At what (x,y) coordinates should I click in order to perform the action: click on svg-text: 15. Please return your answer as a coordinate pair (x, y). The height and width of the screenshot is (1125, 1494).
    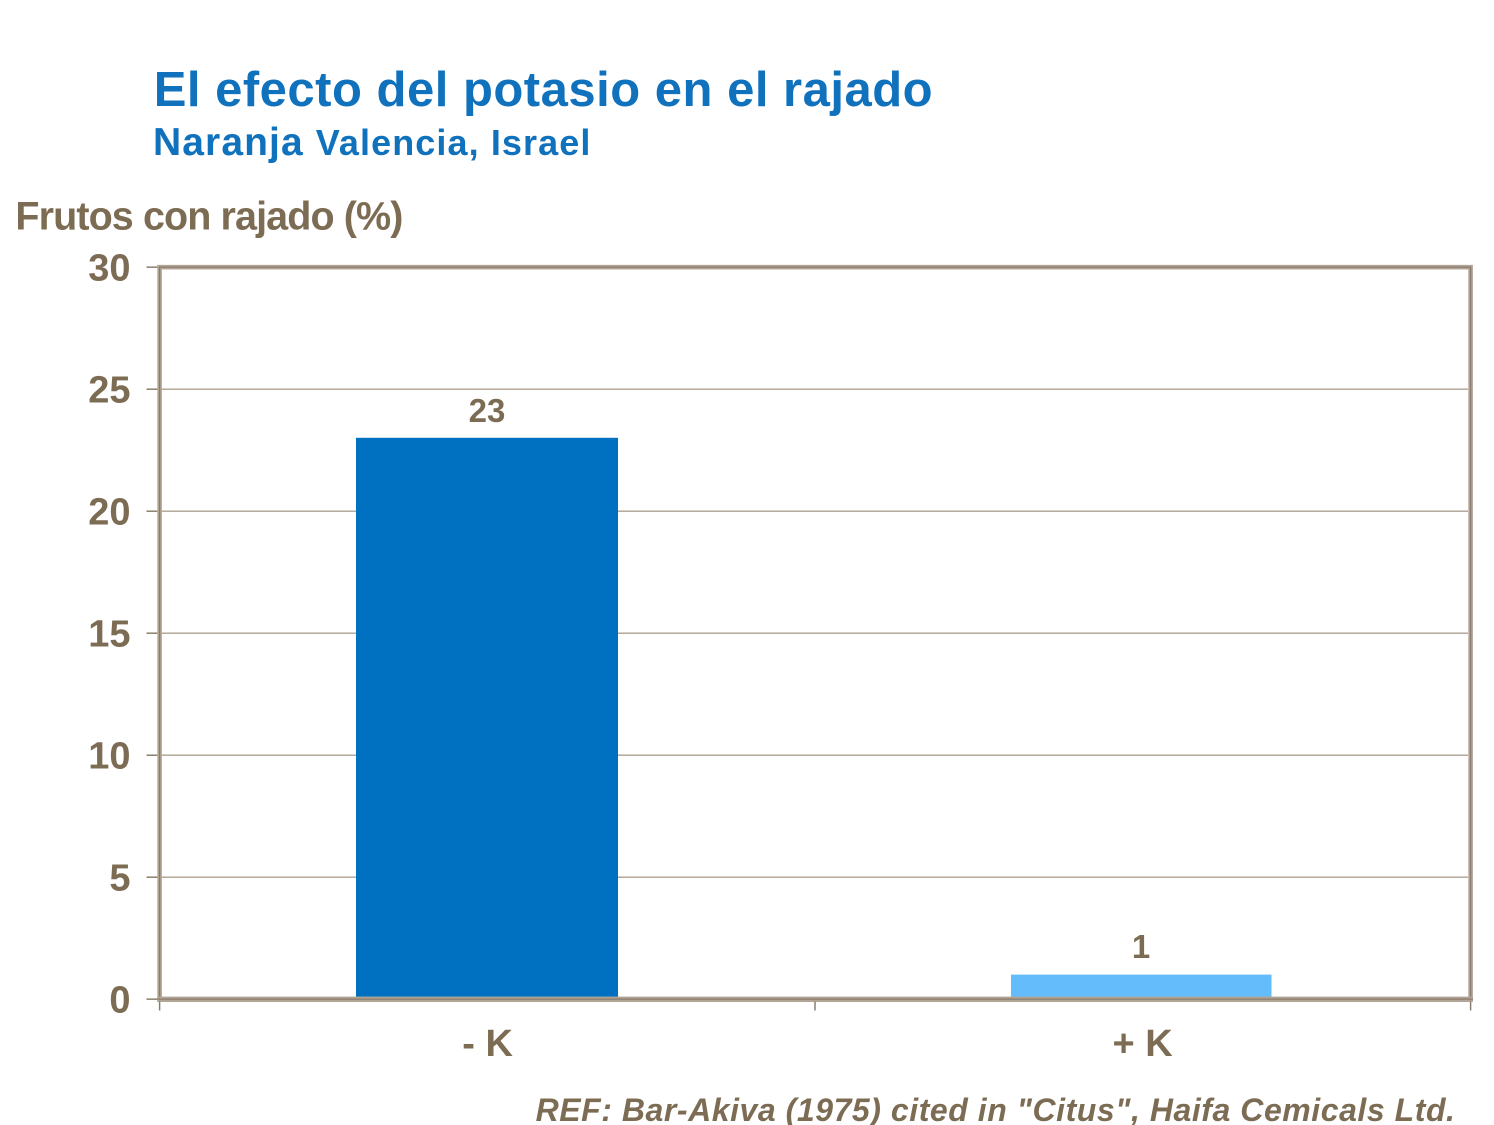
    Looking at the image, I should click on (109, 635).